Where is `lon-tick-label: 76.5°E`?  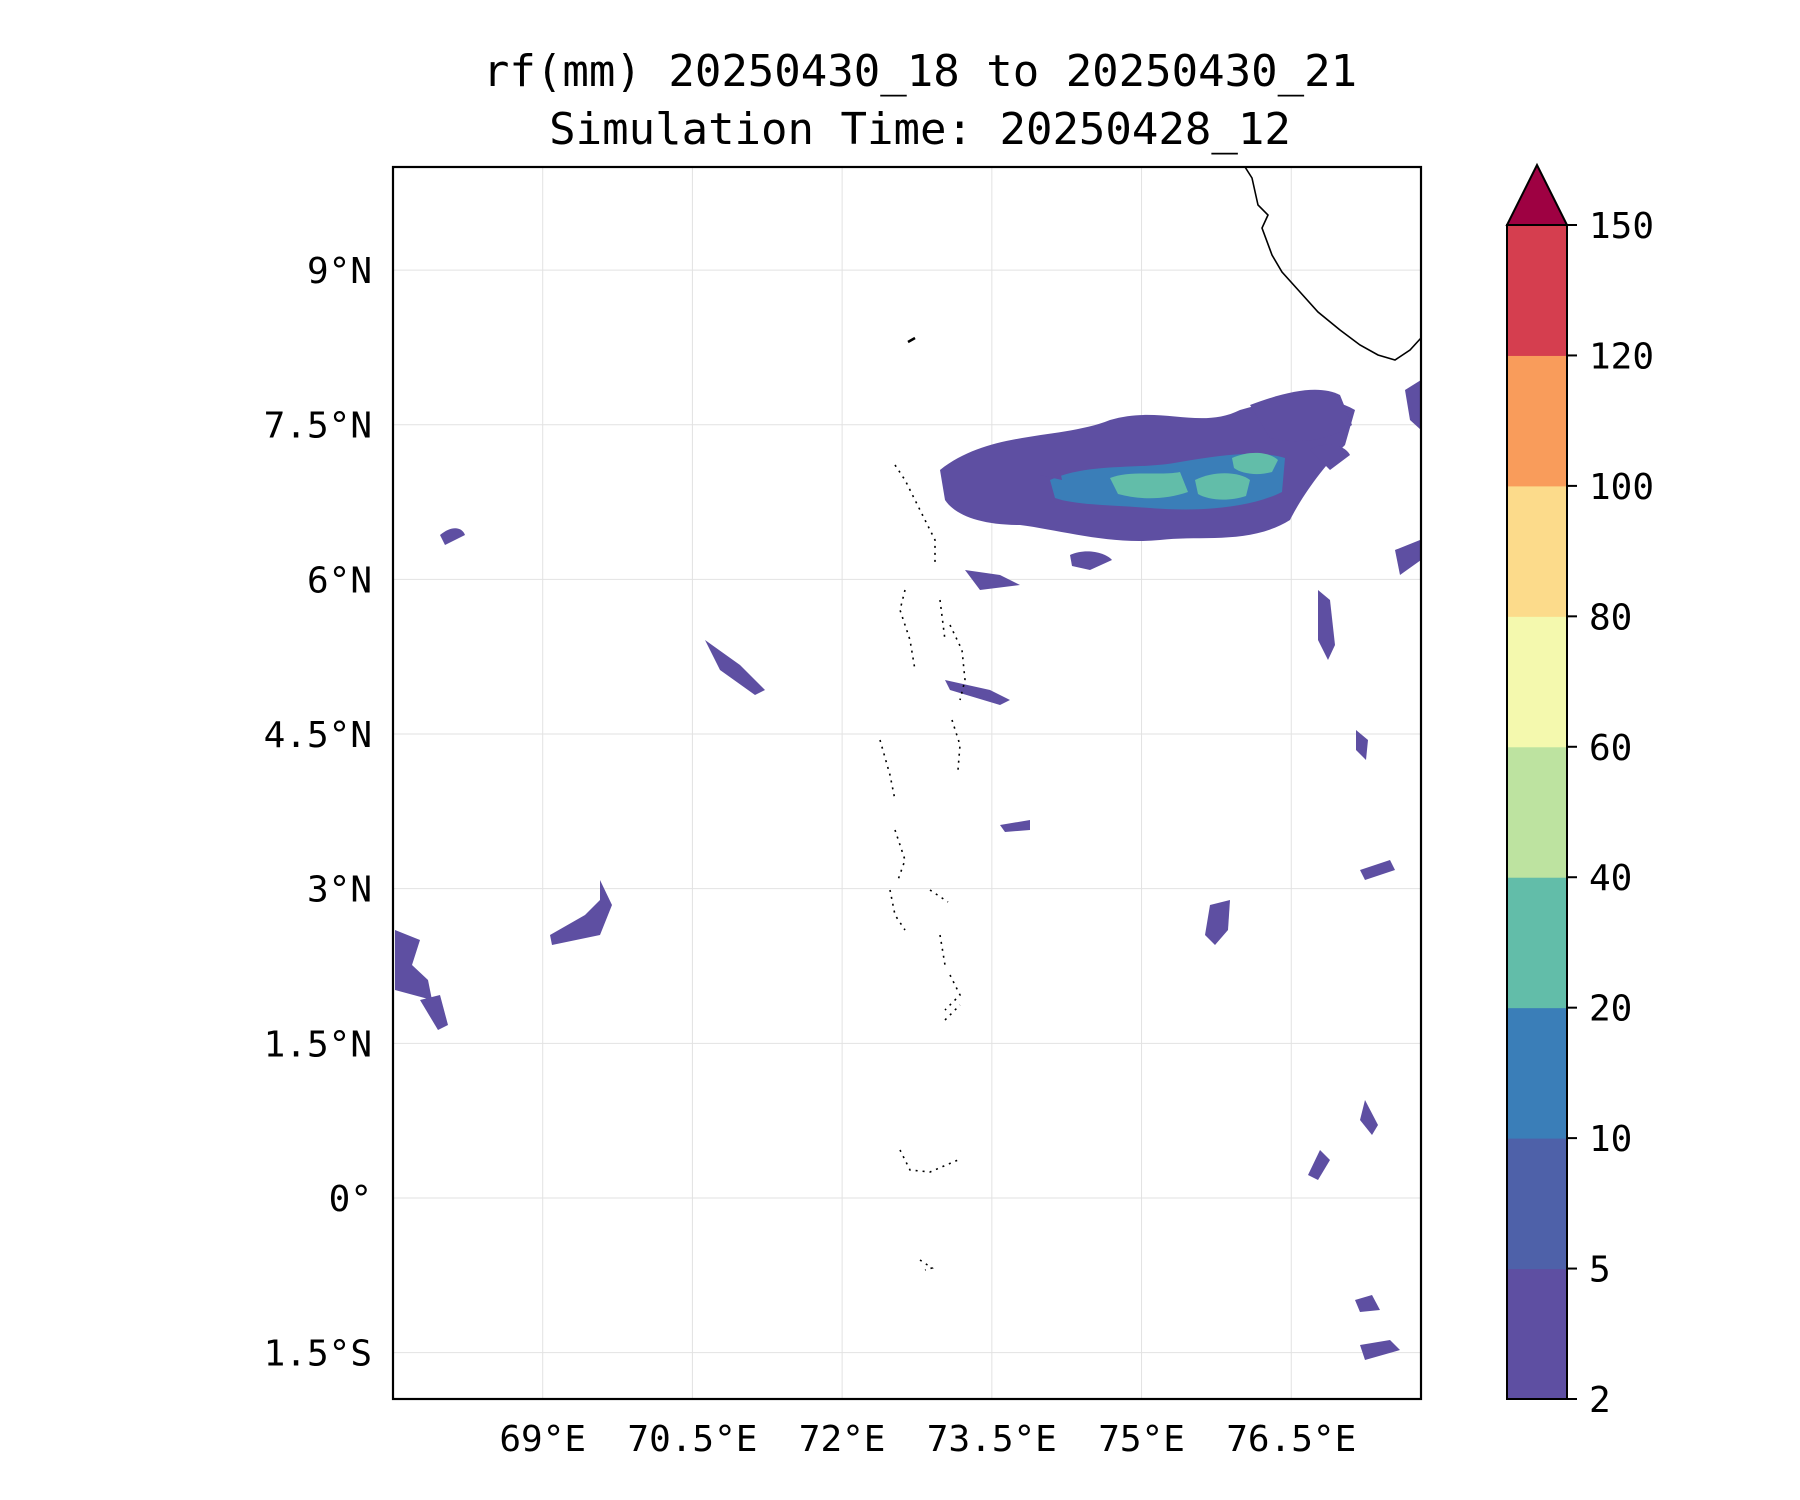
lon-tick-label: 76.5°E is located at coordinates (1291, 1439).